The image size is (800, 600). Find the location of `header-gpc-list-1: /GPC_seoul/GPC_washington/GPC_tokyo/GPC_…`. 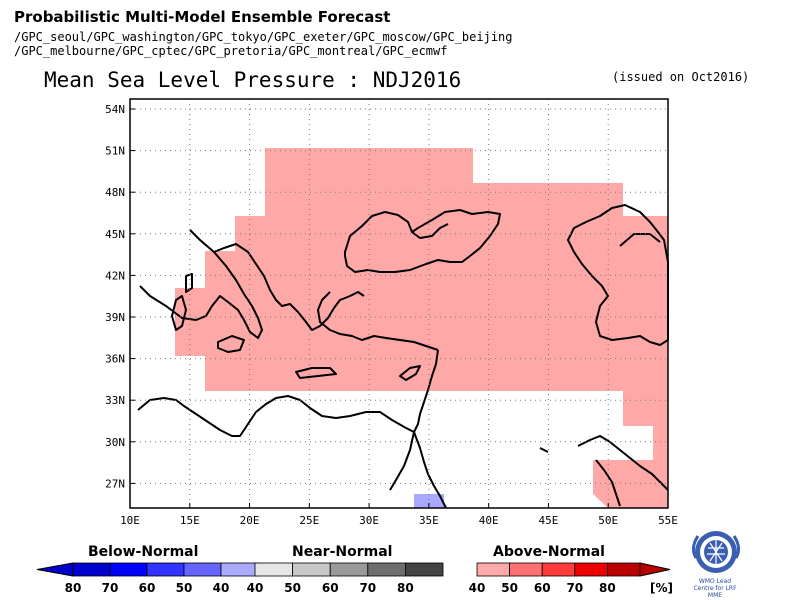

header-gpc-list-1: /GPC_seoul/GPC_washington/GPC_tokyo/GPC_… is located at coordinates (263, 37).